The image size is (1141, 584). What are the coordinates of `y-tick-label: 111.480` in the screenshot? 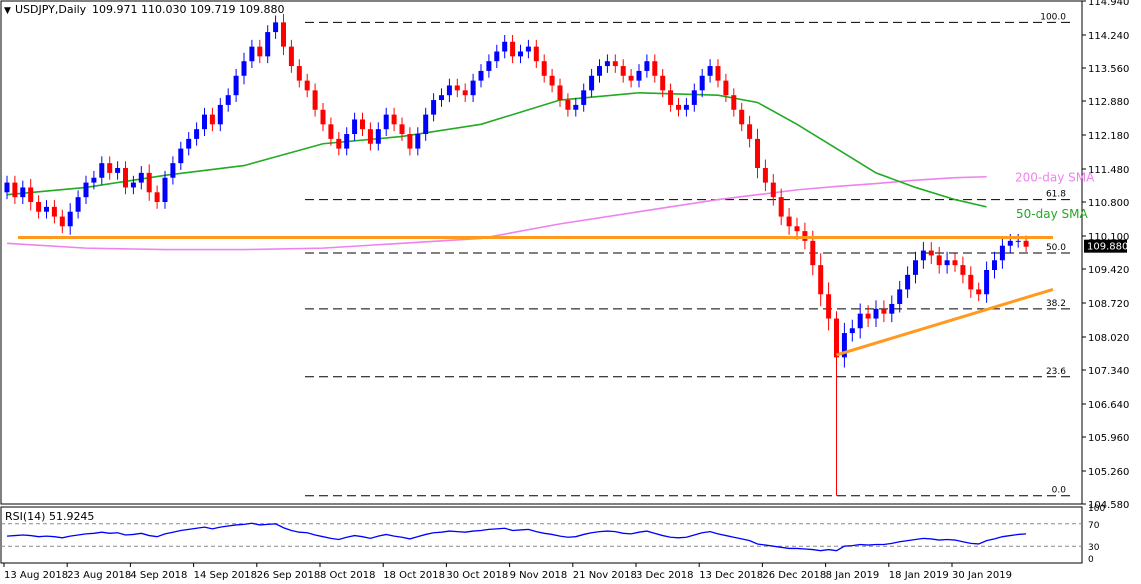 It's located at (1108, 170).